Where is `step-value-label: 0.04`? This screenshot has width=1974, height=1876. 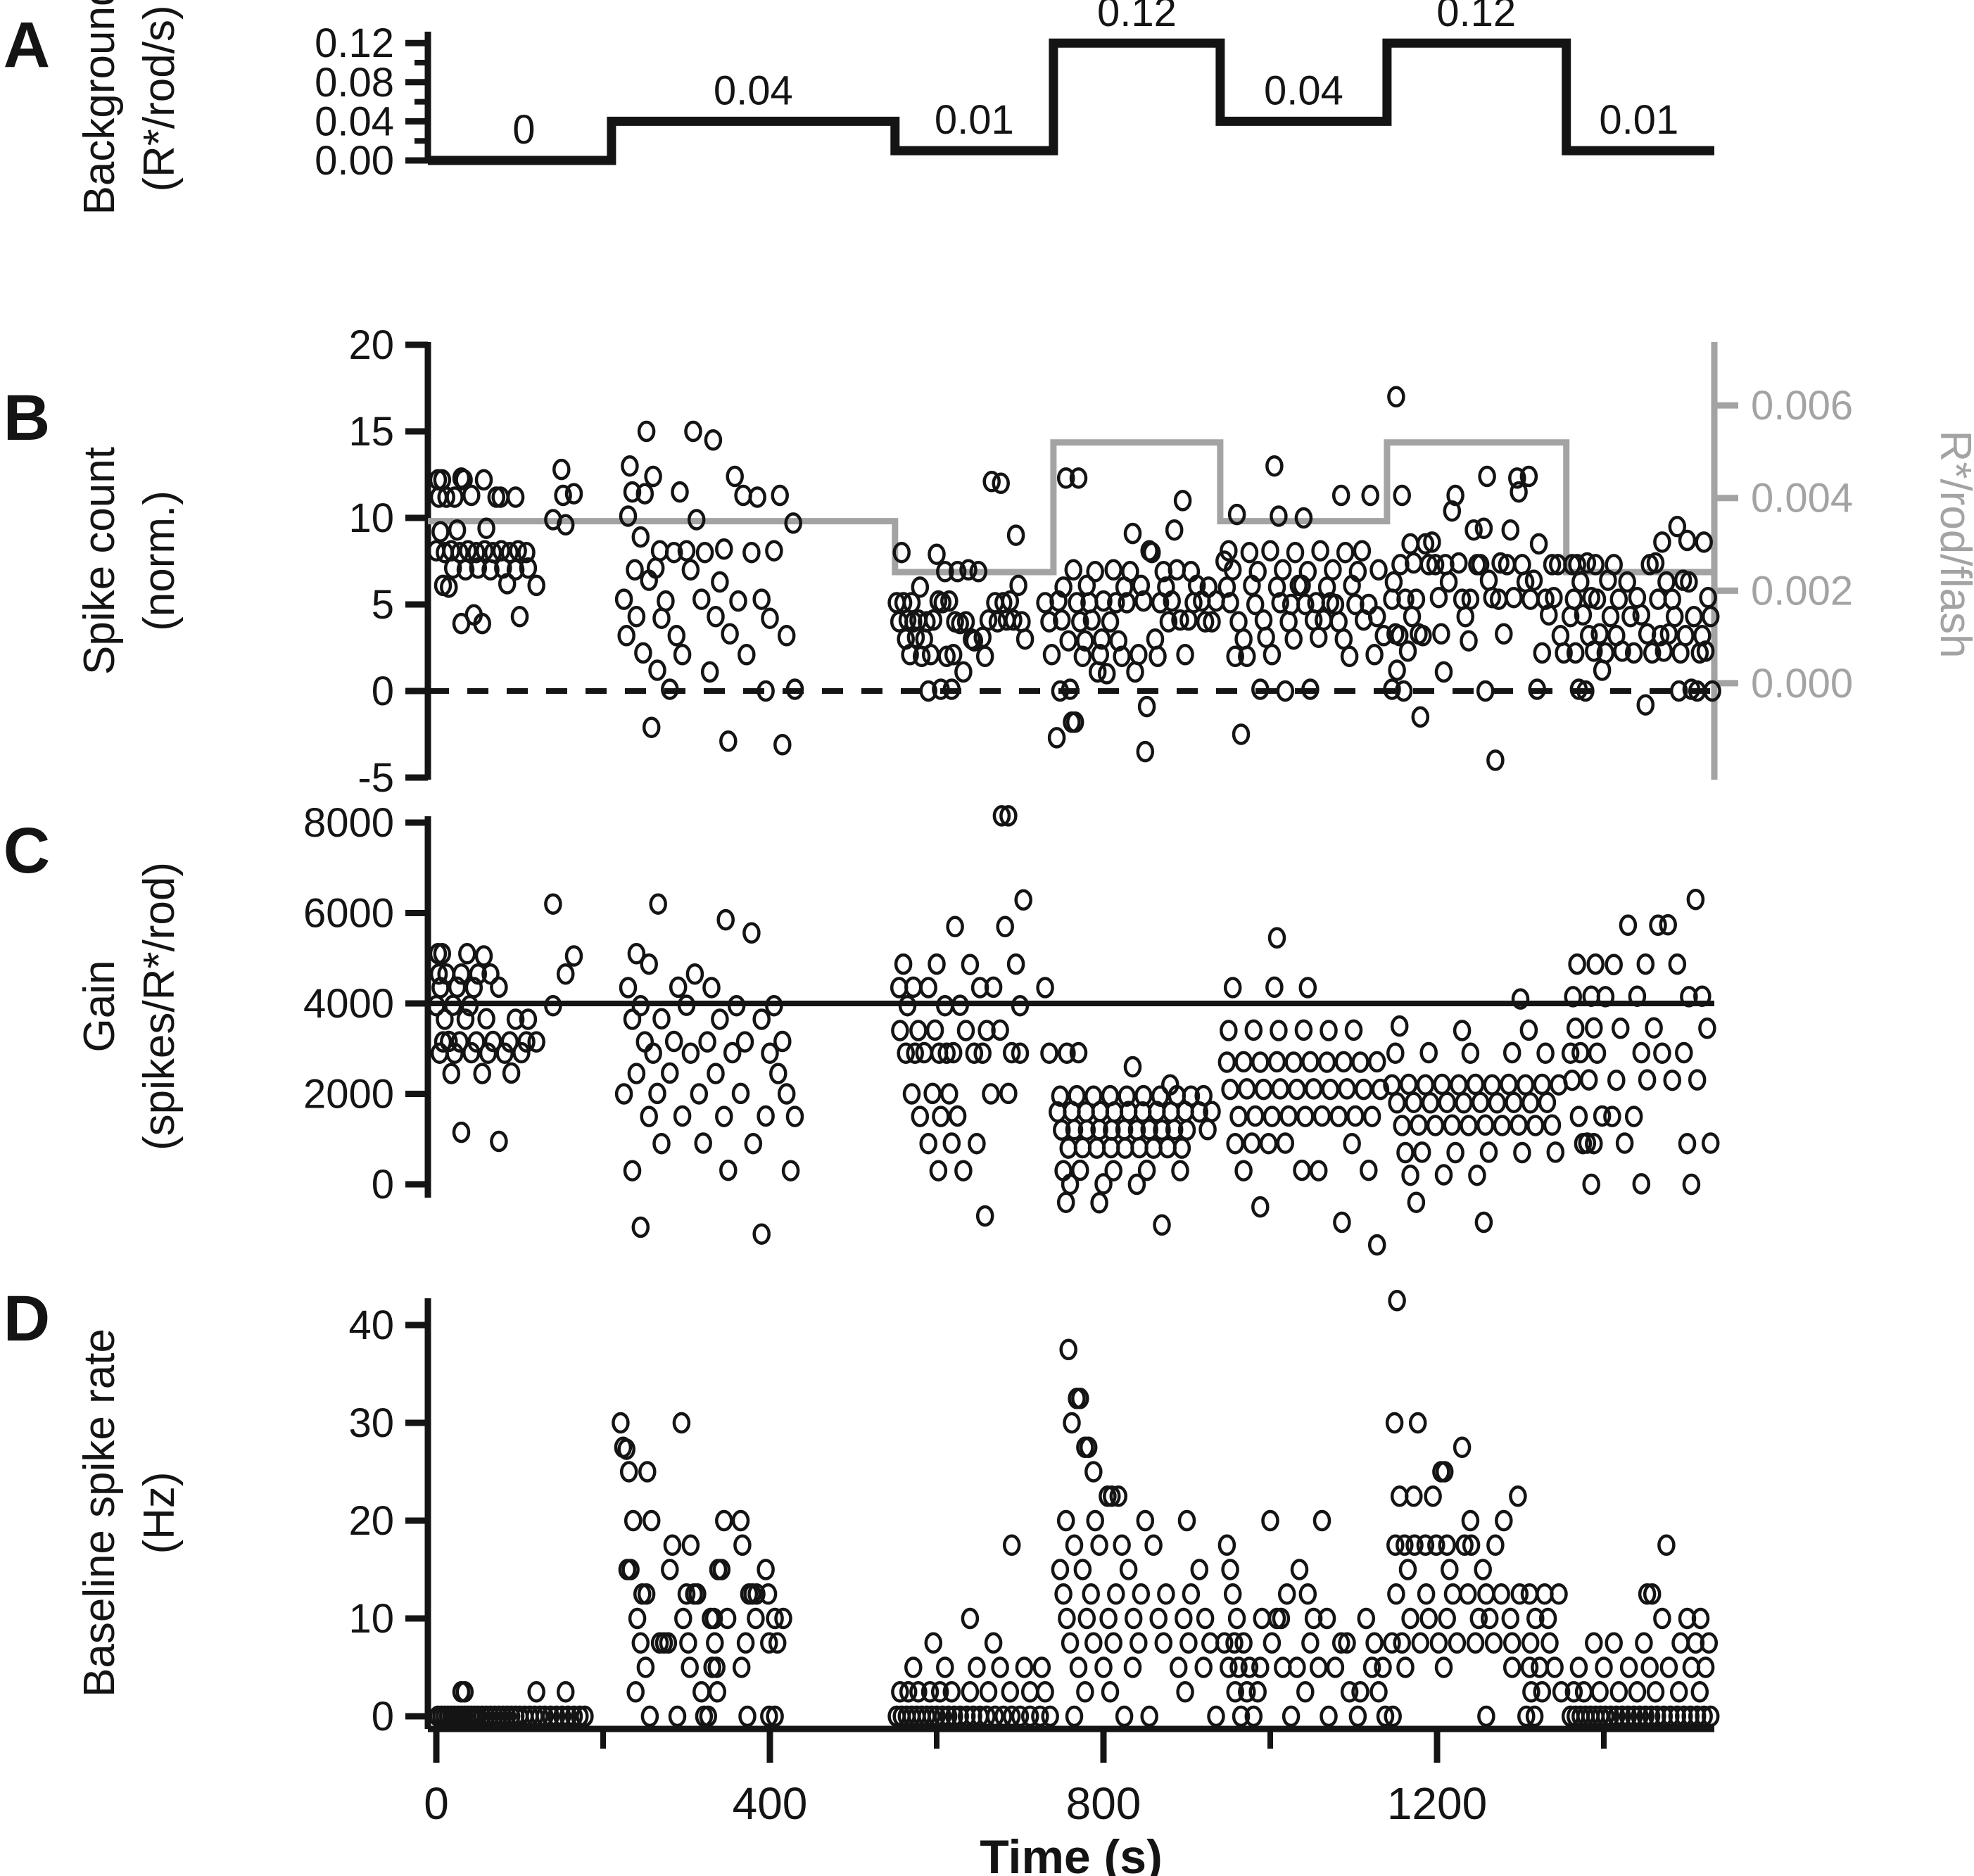
step-value-label: 0.04 is located at coordinates (753, 90).